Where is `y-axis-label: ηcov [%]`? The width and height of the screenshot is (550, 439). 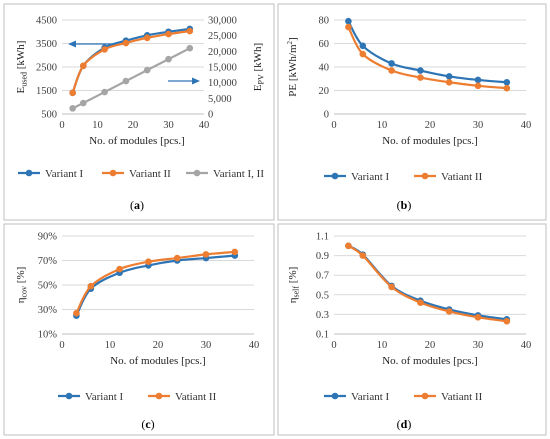
y-axis-label: ηcov [%] is located at coordinates (22, 285).